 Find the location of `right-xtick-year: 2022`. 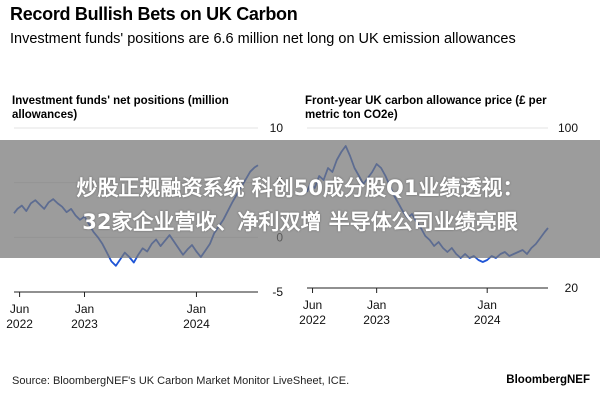

right-xtick-year: 2022 is located at coordinates (312, 320).